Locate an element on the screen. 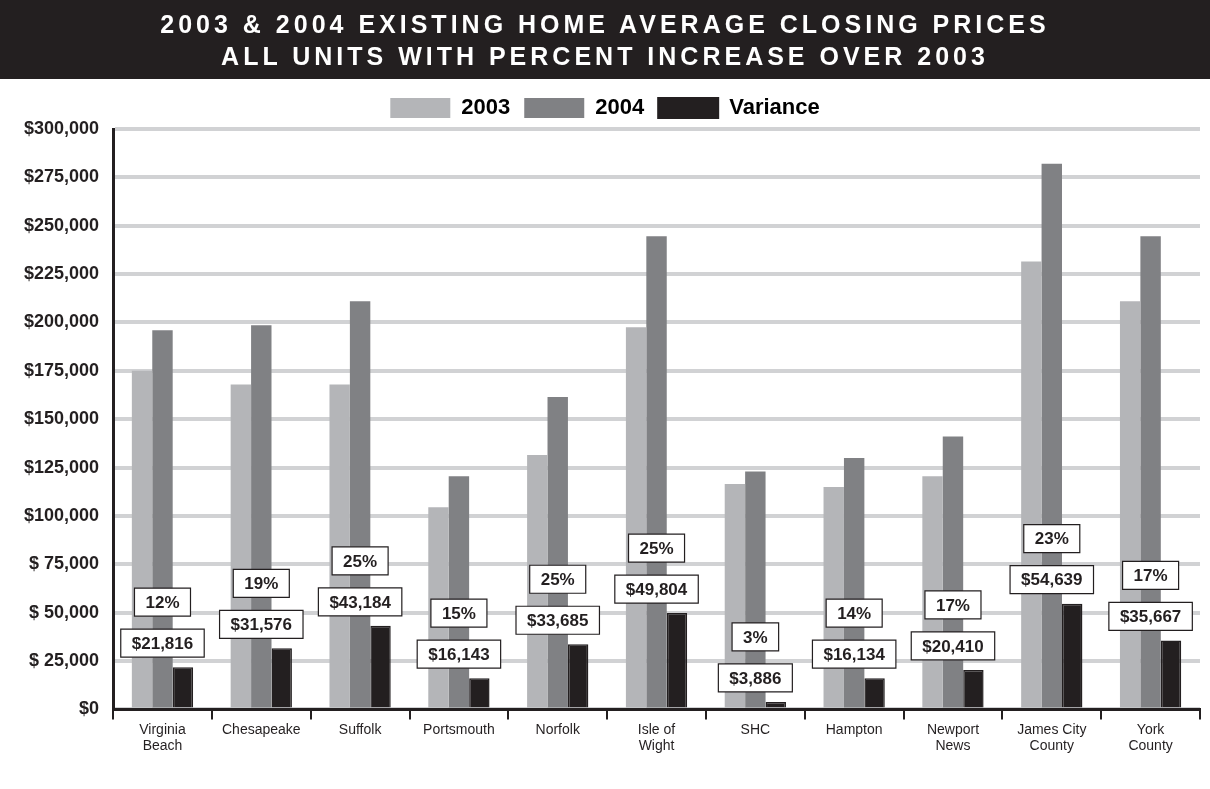  data-label: $20,410 is located at coordinates (953, 646).